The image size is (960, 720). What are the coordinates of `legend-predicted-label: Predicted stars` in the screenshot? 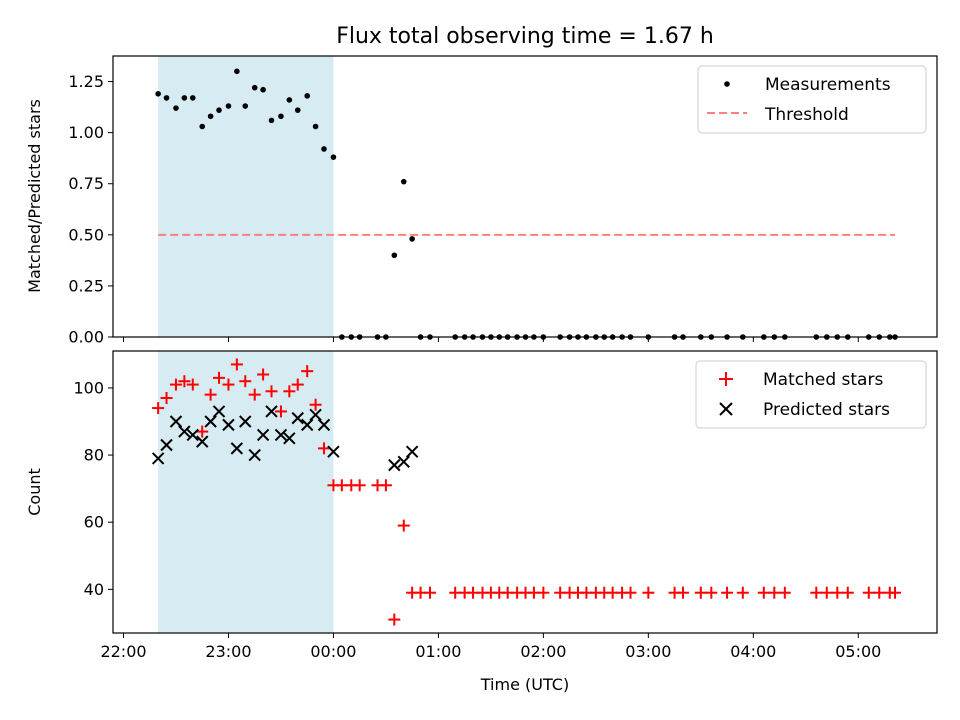 It's located at (826, 410).